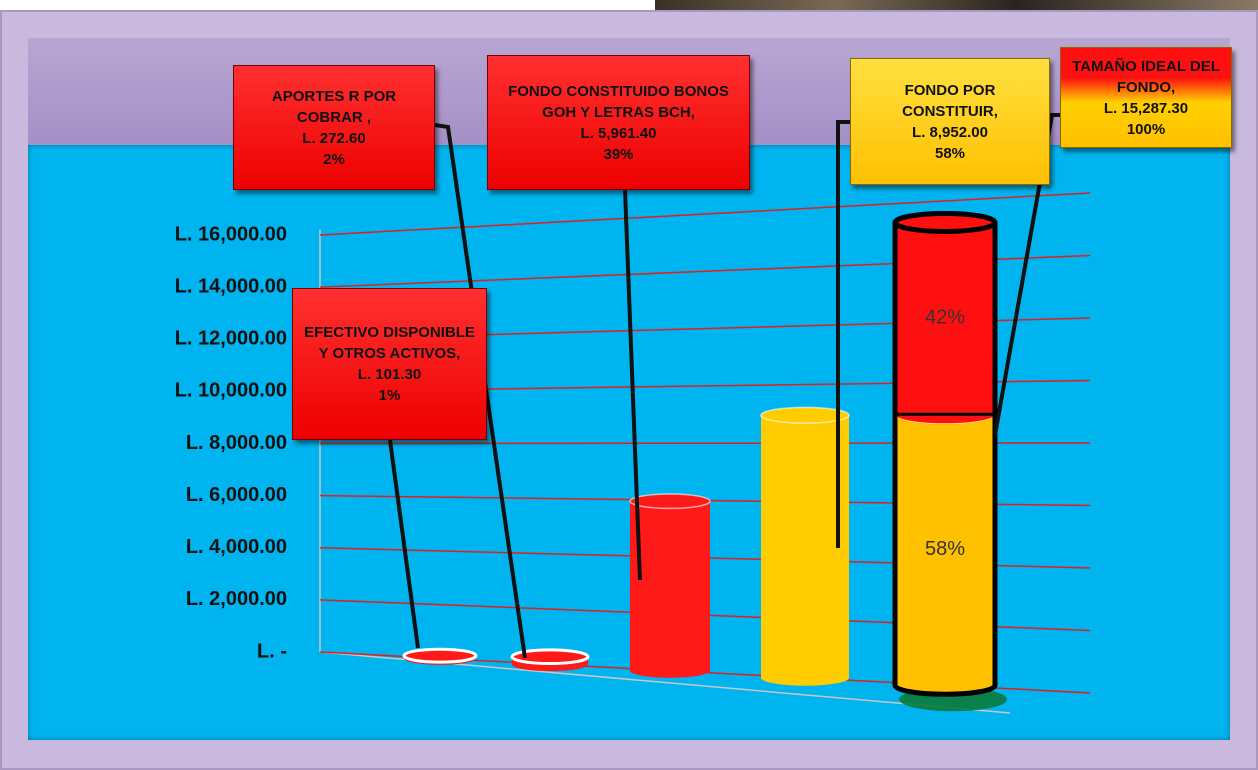  I want to click on callout-percent: 1%, so click(389, 395).